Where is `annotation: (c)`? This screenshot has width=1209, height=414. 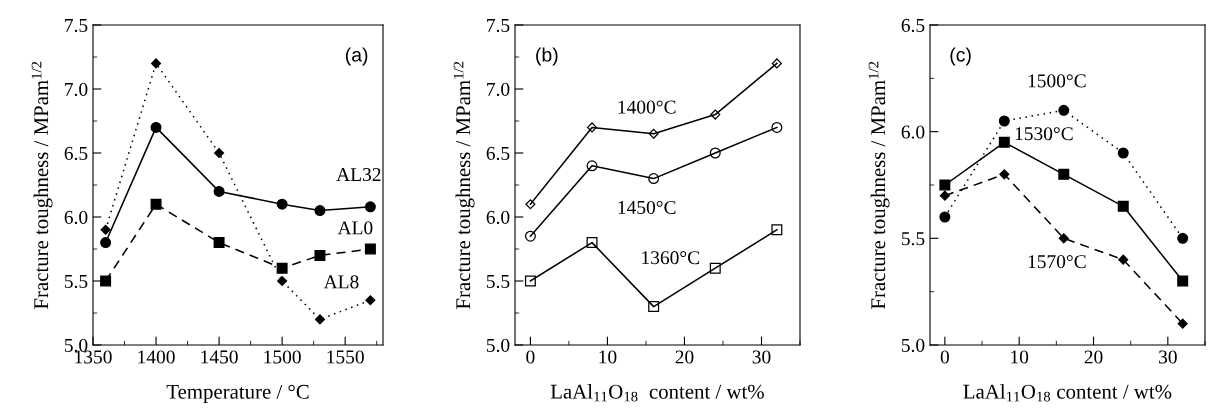
annotation: (c) is located at coordinates (960, 56).